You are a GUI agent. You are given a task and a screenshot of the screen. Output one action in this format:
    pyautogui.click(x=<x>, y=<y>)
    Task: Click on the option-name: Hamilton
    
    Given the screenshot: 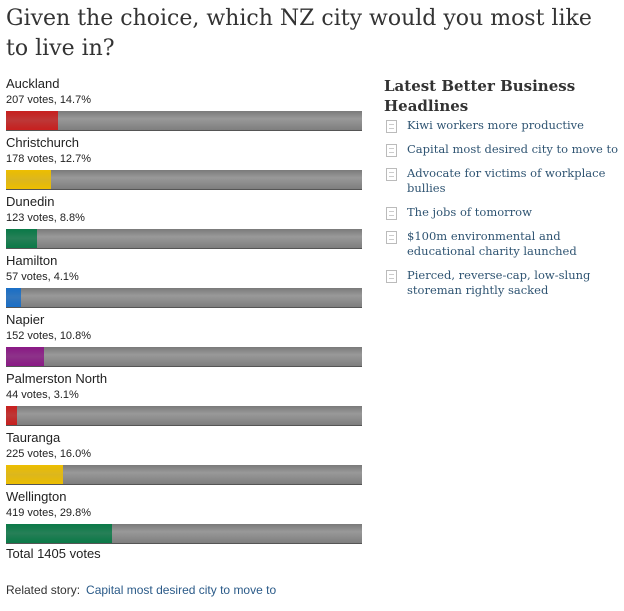 What is the action you would take?
    pyautogui.click(x=32, y=260)
    